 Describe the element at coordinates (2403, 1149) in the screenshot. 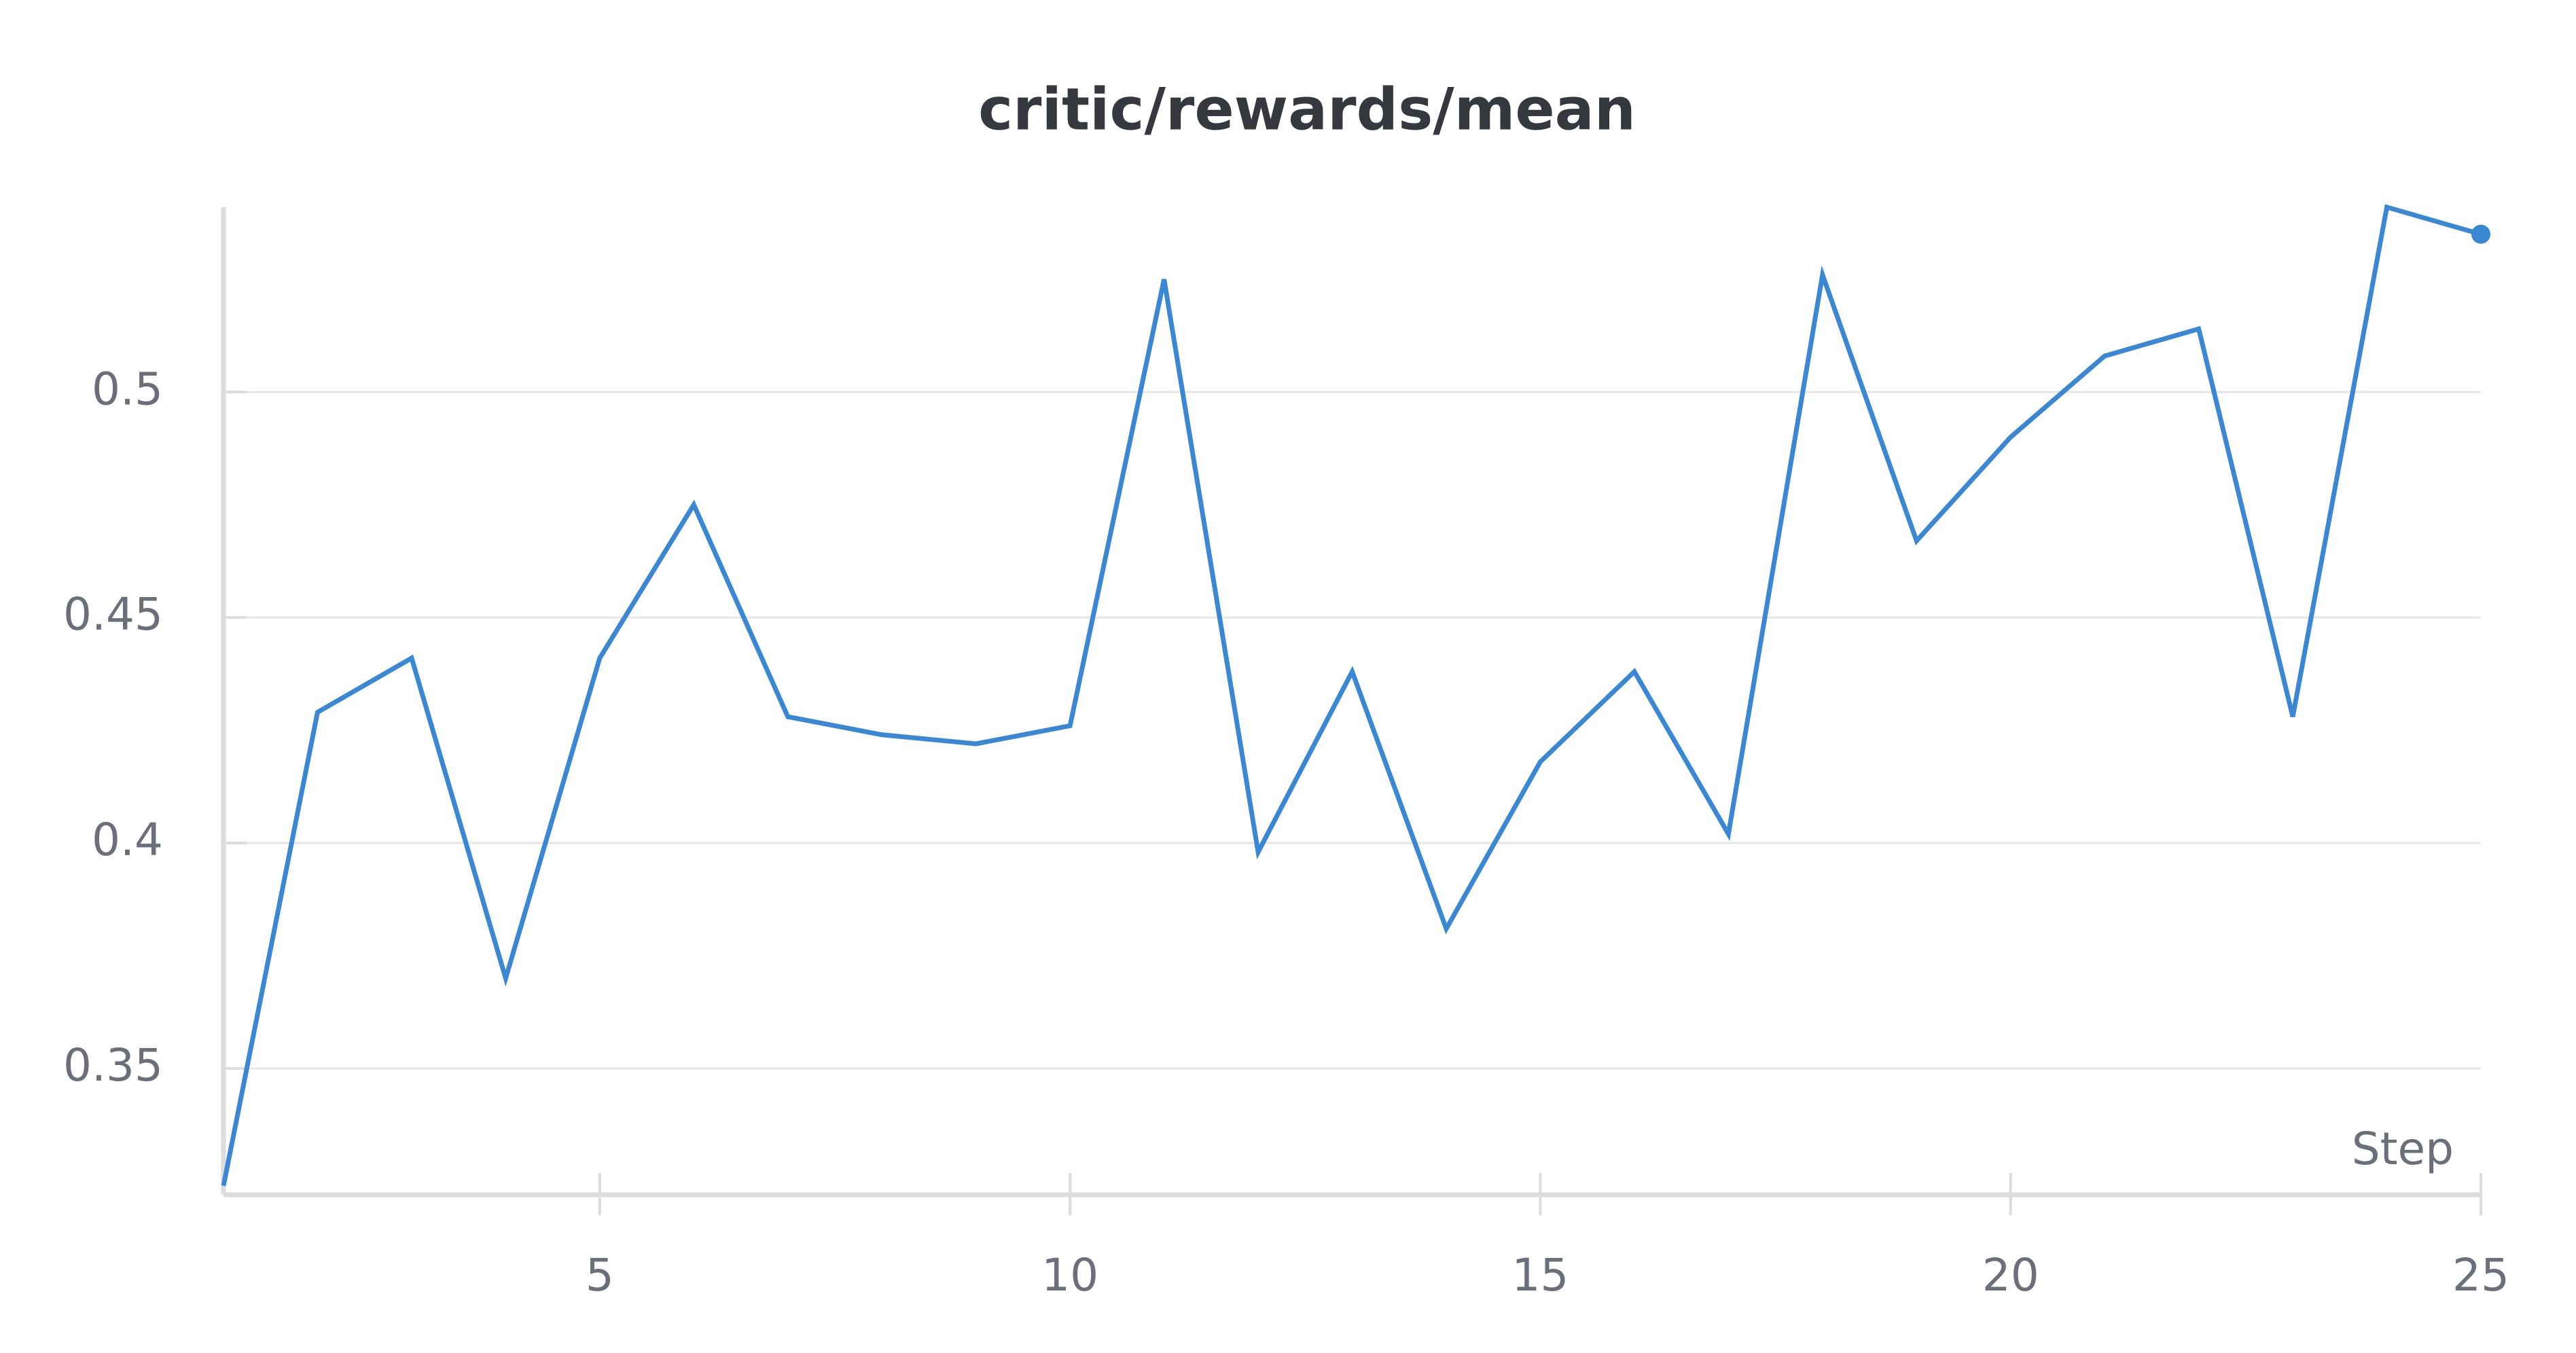

I see `x-axis-label: Step` at that location.